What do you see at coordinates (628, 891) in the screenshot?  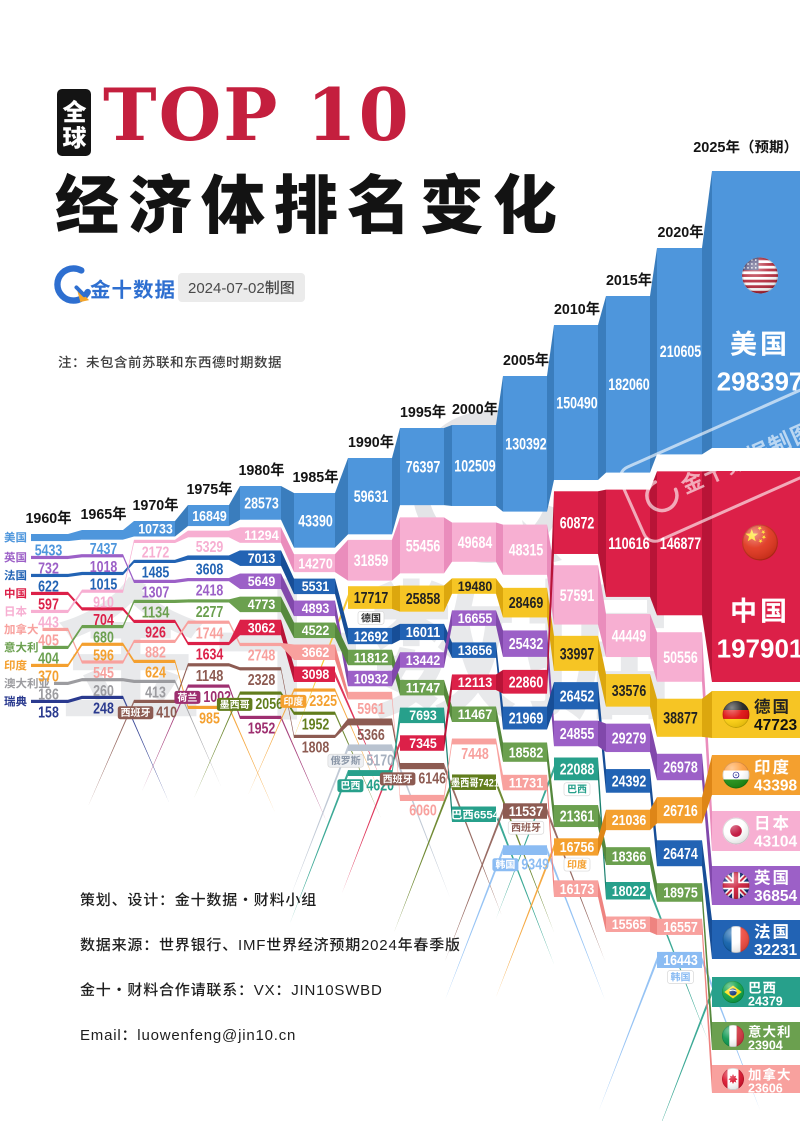 I see `band-巴西-2015年` at bounding box center [628, 891].